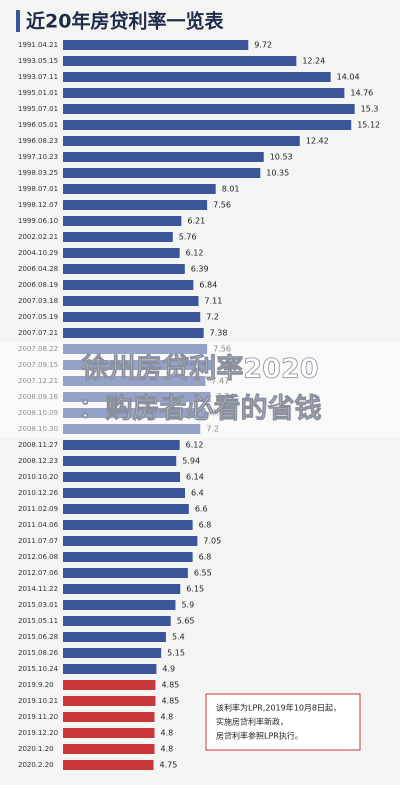 The image size is (400, 785). What do you see at coordinates (278, 708) in the screenshot?
I see `annotation-text: 该利率为LPR,2019年10月8日起，` at bounding box center [278, 708].